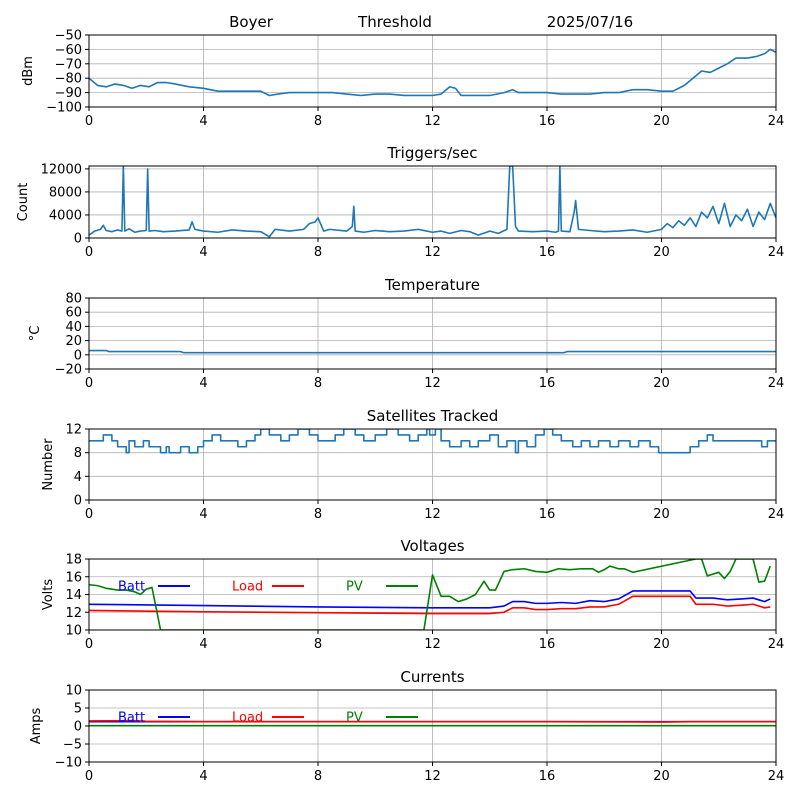 The image size is (800, 800). I want to click on y-tick-label: 16, so click(73, 577).